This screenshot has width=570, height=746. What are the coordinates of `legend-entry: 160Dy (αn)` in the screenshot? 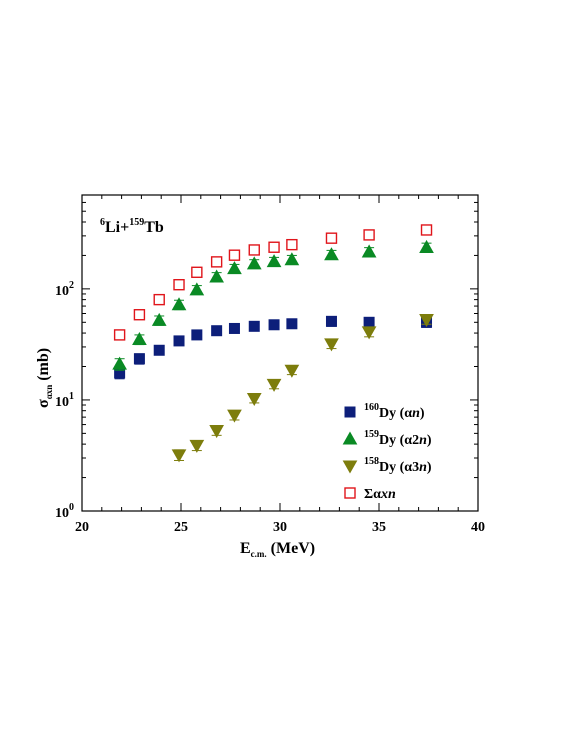 It's located at (384, 411).